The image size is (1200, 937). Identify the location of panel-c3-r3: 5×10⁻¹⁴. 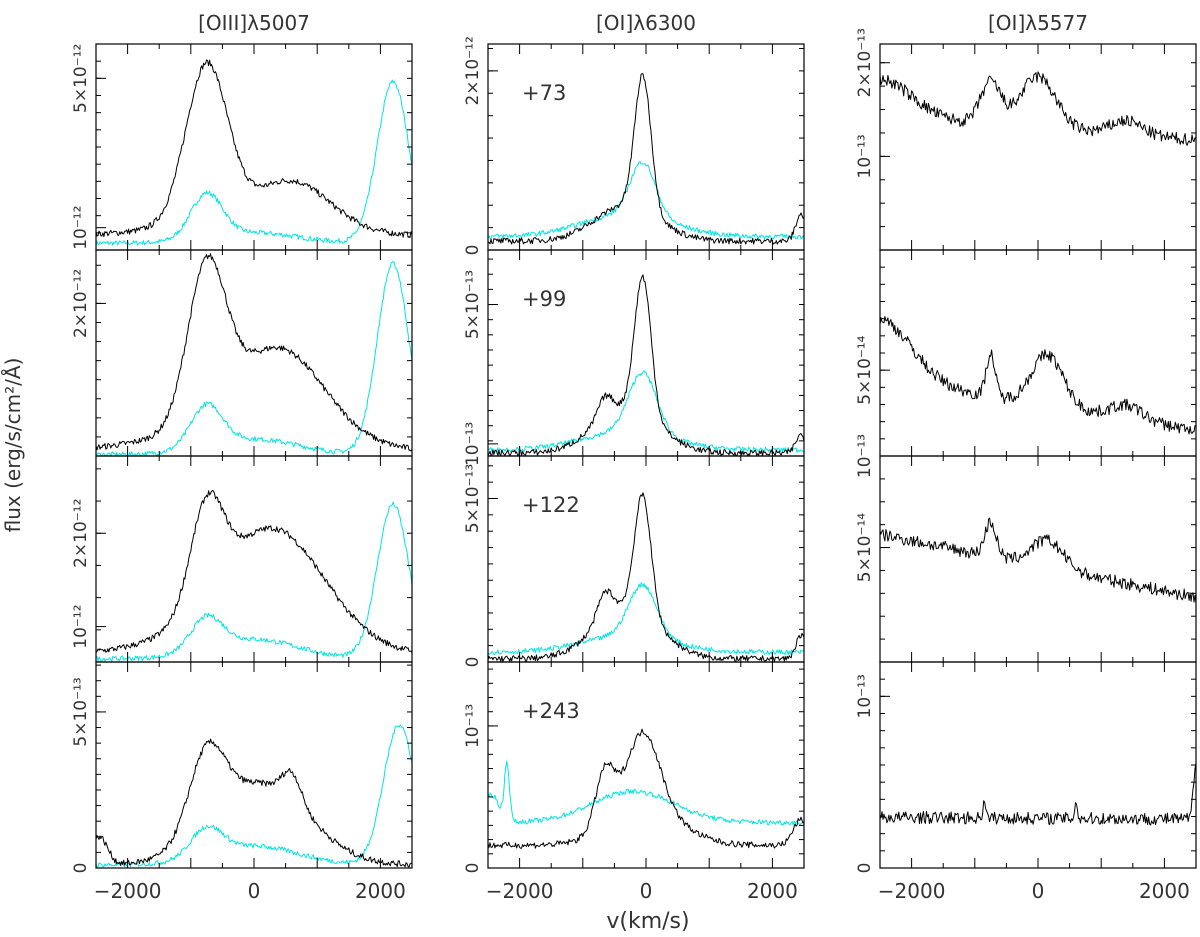
(1026, 559).